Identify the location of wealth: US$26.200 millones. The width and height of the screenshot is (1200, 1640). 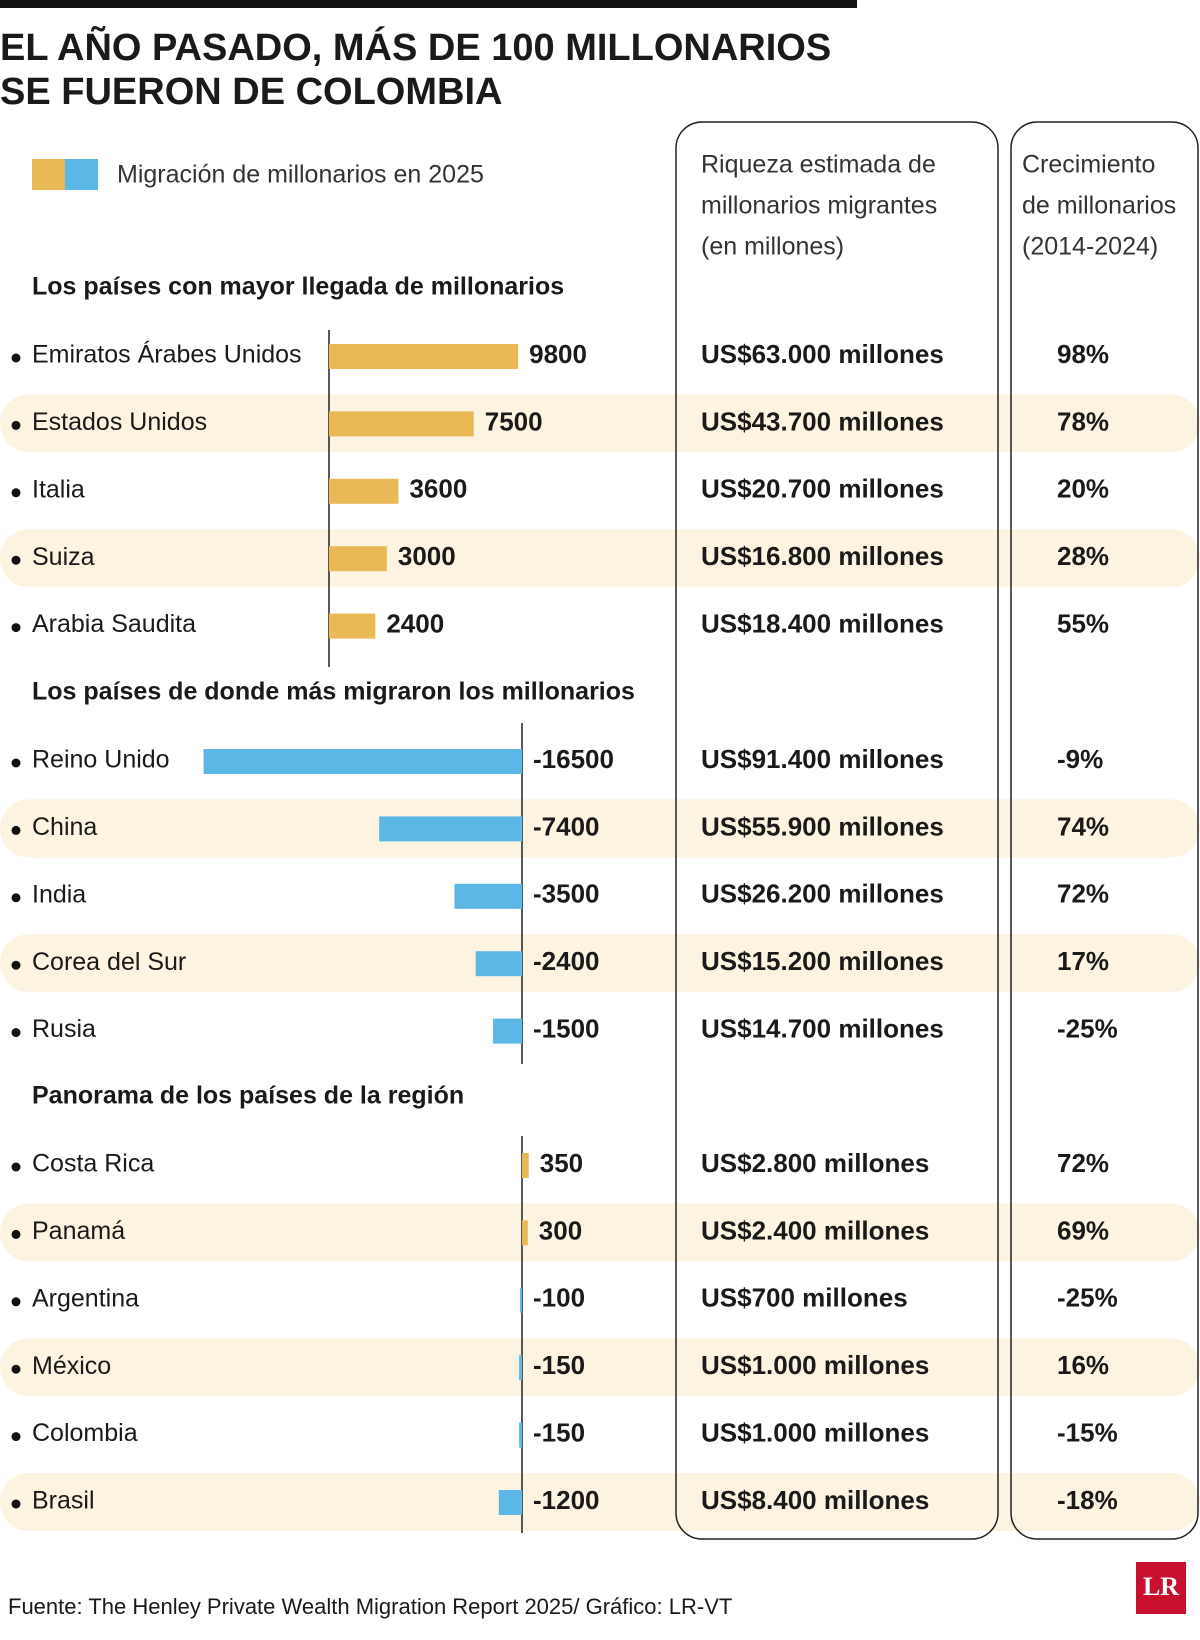
(822, 894).